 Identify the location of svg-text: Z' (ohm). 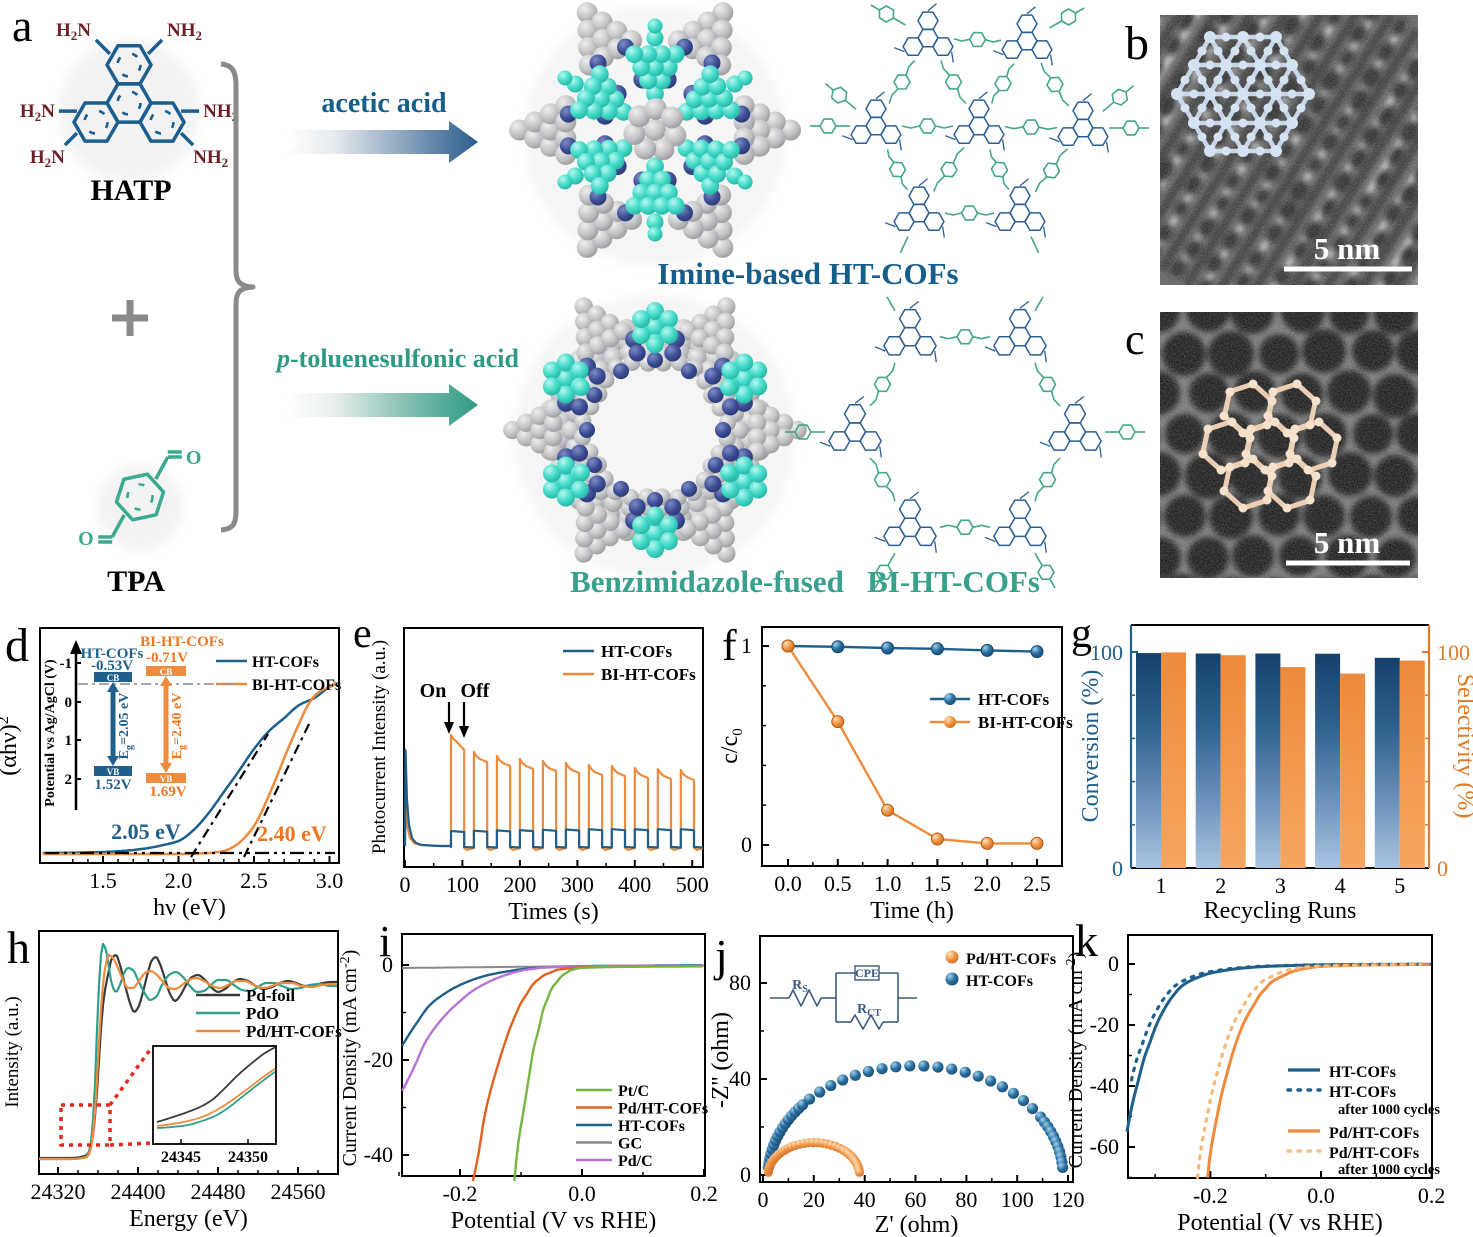
(917, 1224).